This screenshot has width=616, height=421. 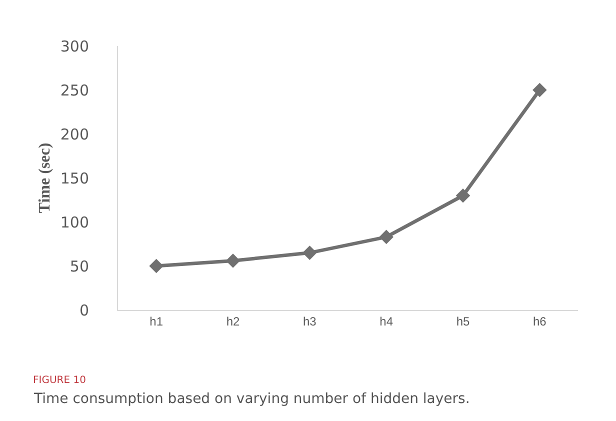 What do you see at coordinates (84, 310) in the screenshot?
I see `y-tick-label: 0` at bounding box center [84, 310].